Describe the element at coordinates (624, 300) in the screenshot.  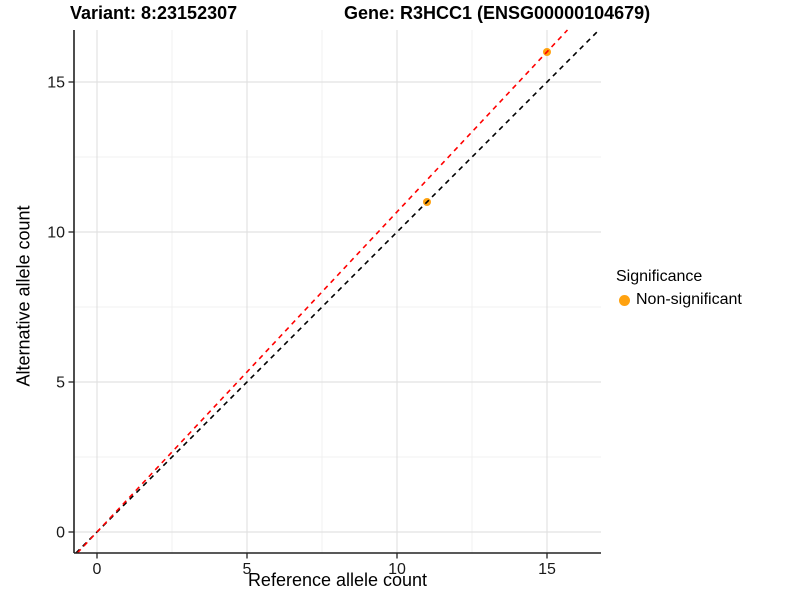
I see `legend-swatch-dot-icon` at that location.